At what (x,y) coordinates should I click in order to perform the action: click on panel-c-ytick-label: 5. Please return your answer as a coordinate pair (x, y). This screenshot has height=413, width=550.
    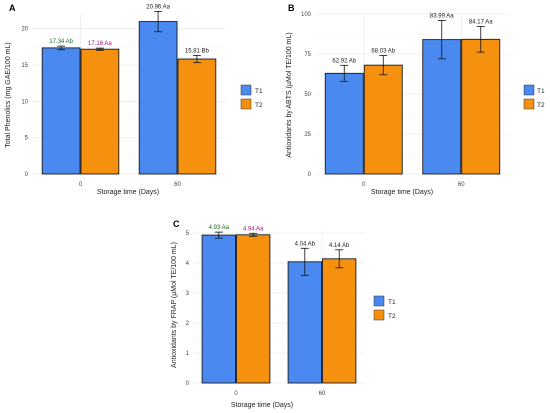
    Looking at the image, I should click on (188, 234).